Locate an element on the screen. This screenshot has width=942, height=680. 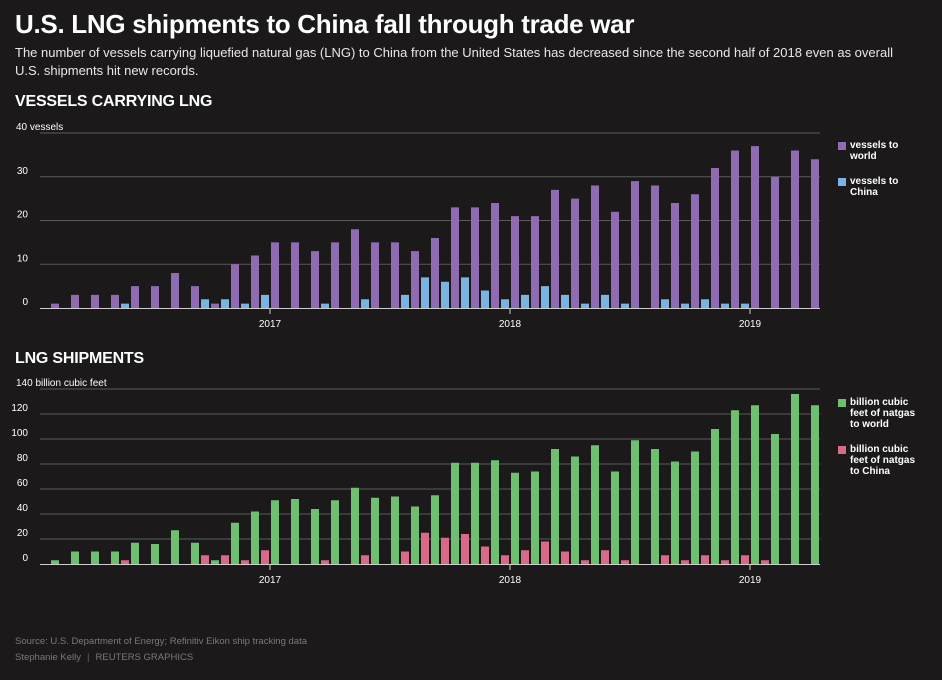
vessels-section-title: VESSELS CARRYING LNG is located at coordinates (114, 101).